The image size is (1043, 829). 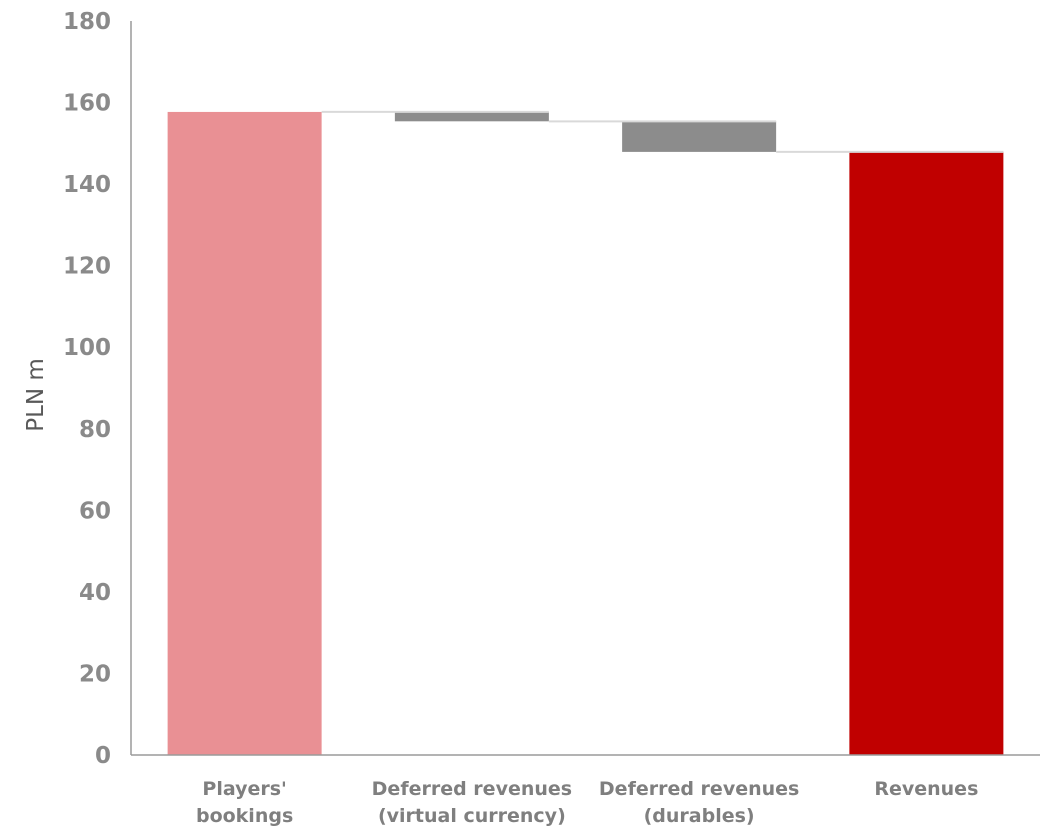 I want to click on category-label: (durables), so click(x=699, y=816).